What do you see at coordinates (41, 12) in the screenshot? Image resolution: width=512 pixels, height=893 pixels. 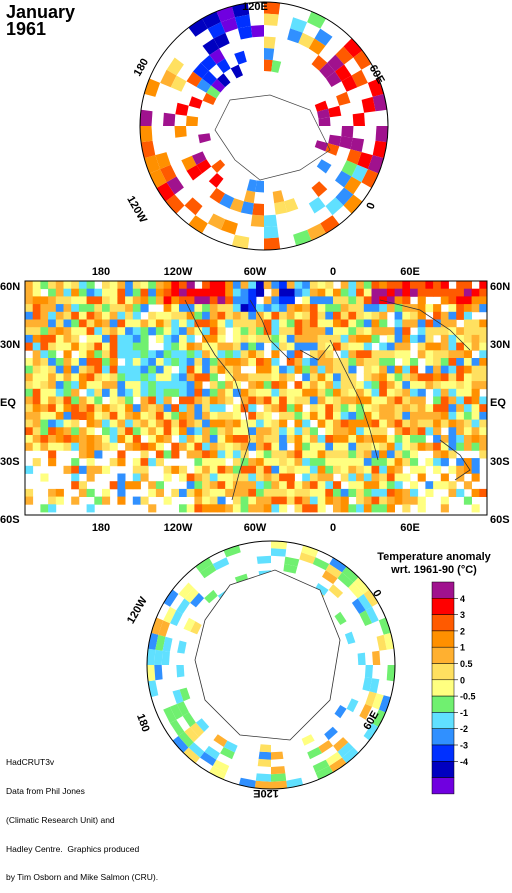 I see `title-month: January` at bounding box center [41, 12].